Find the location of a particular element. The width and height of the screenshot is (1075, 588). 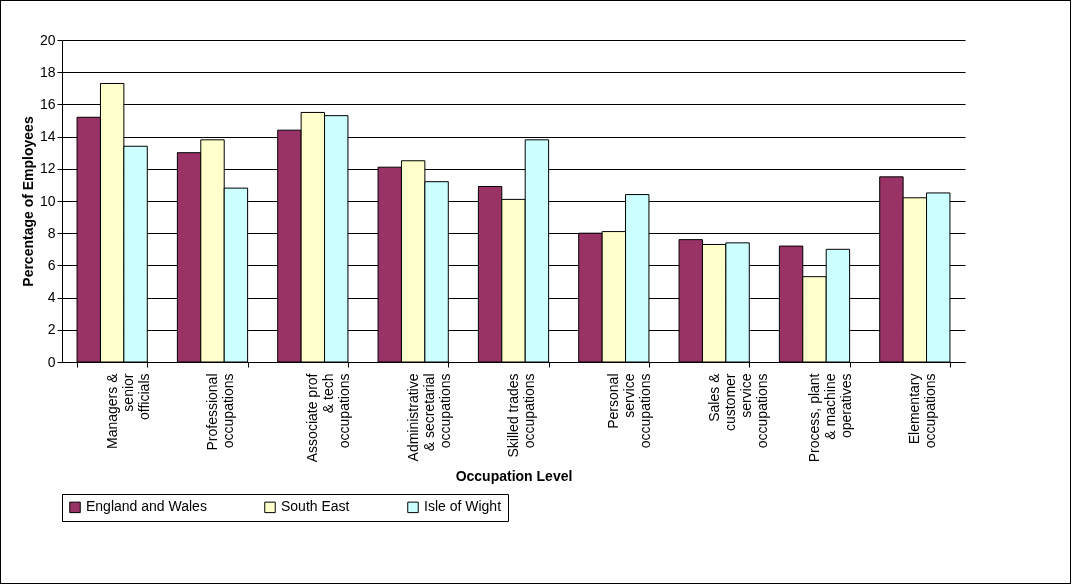

y-tick-label: 16 is located at coordinates (47, 103).